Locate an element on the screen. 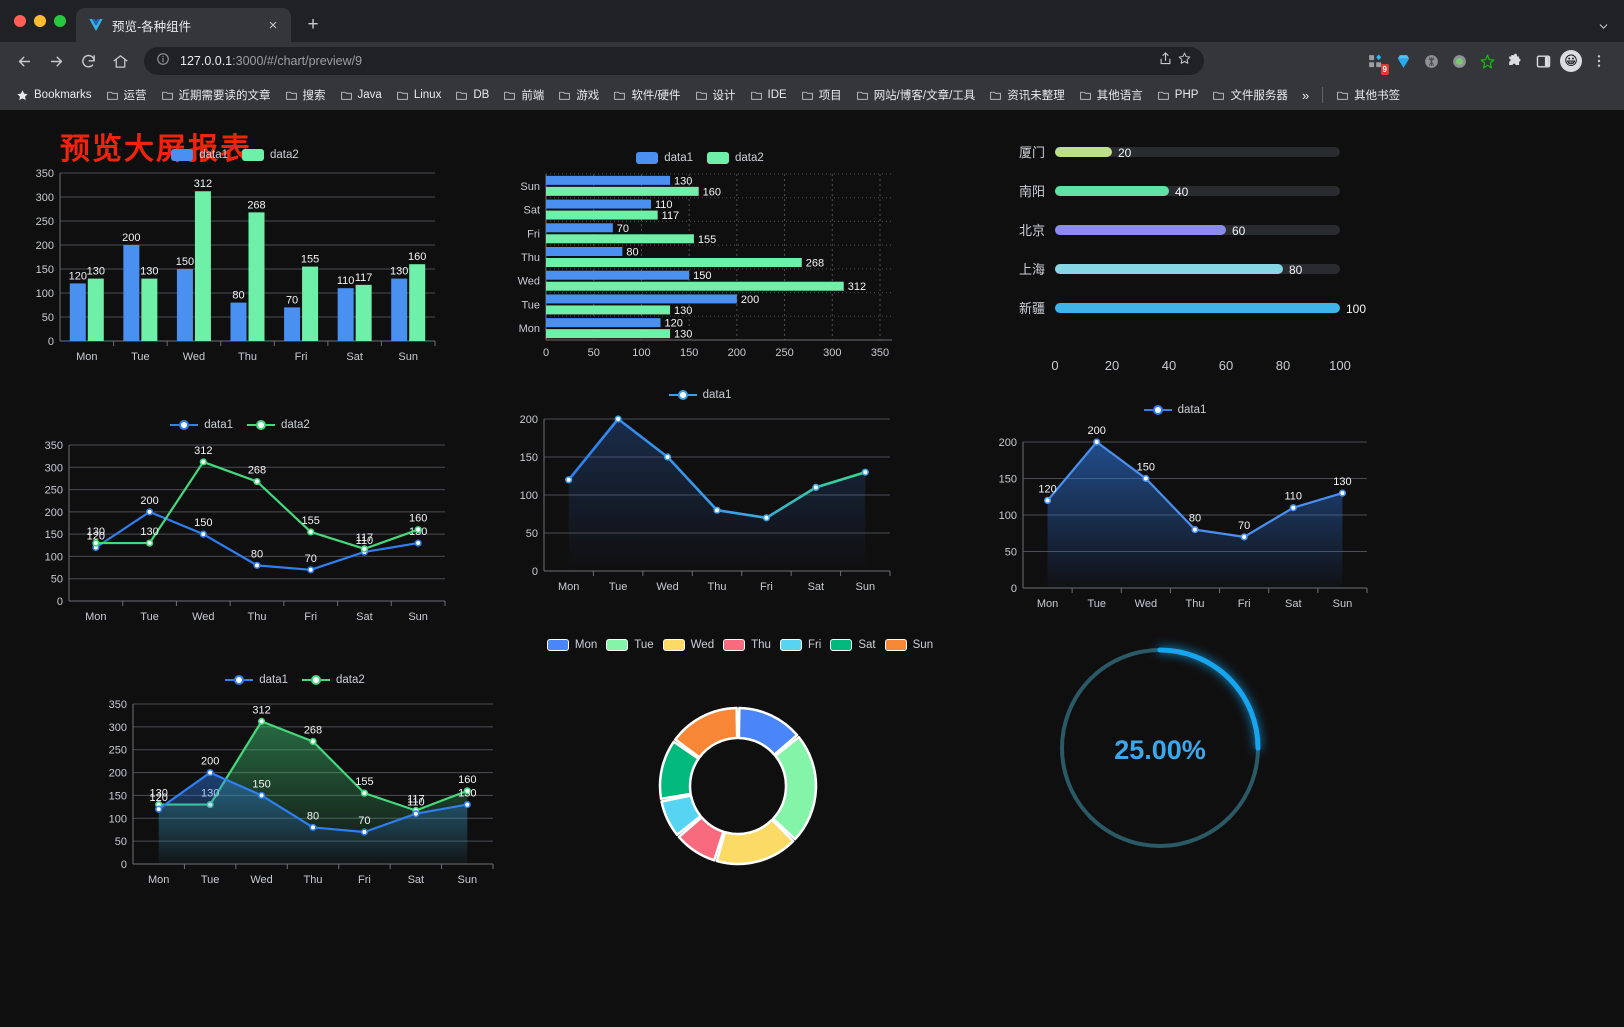 This screenshot has height=1027, width=1624. bookmark-folder: 网站/博客/文章/工具 is located at coordinates (916, 95).